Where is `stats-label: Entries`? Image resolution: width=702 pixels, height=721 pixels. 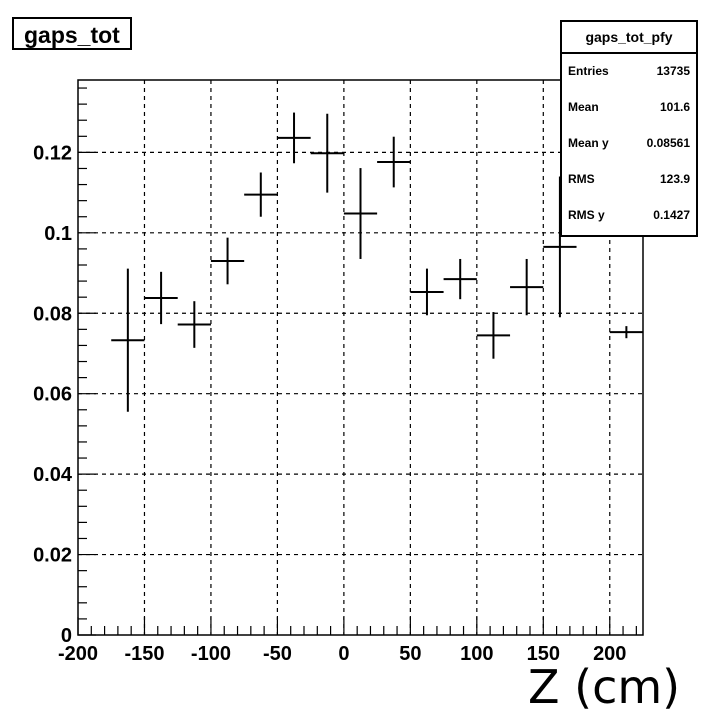
stats-label: Entries is located at coordinates (588, 71).